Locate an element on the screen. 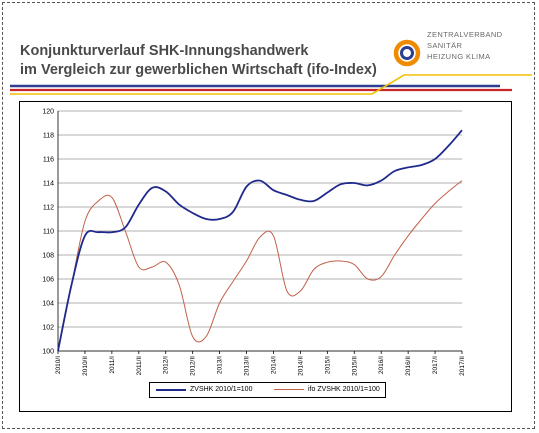 Image resolution: width=539 pixels, height=433 pixels. y-tick-label: 118 is located at coordinates (48, 136).